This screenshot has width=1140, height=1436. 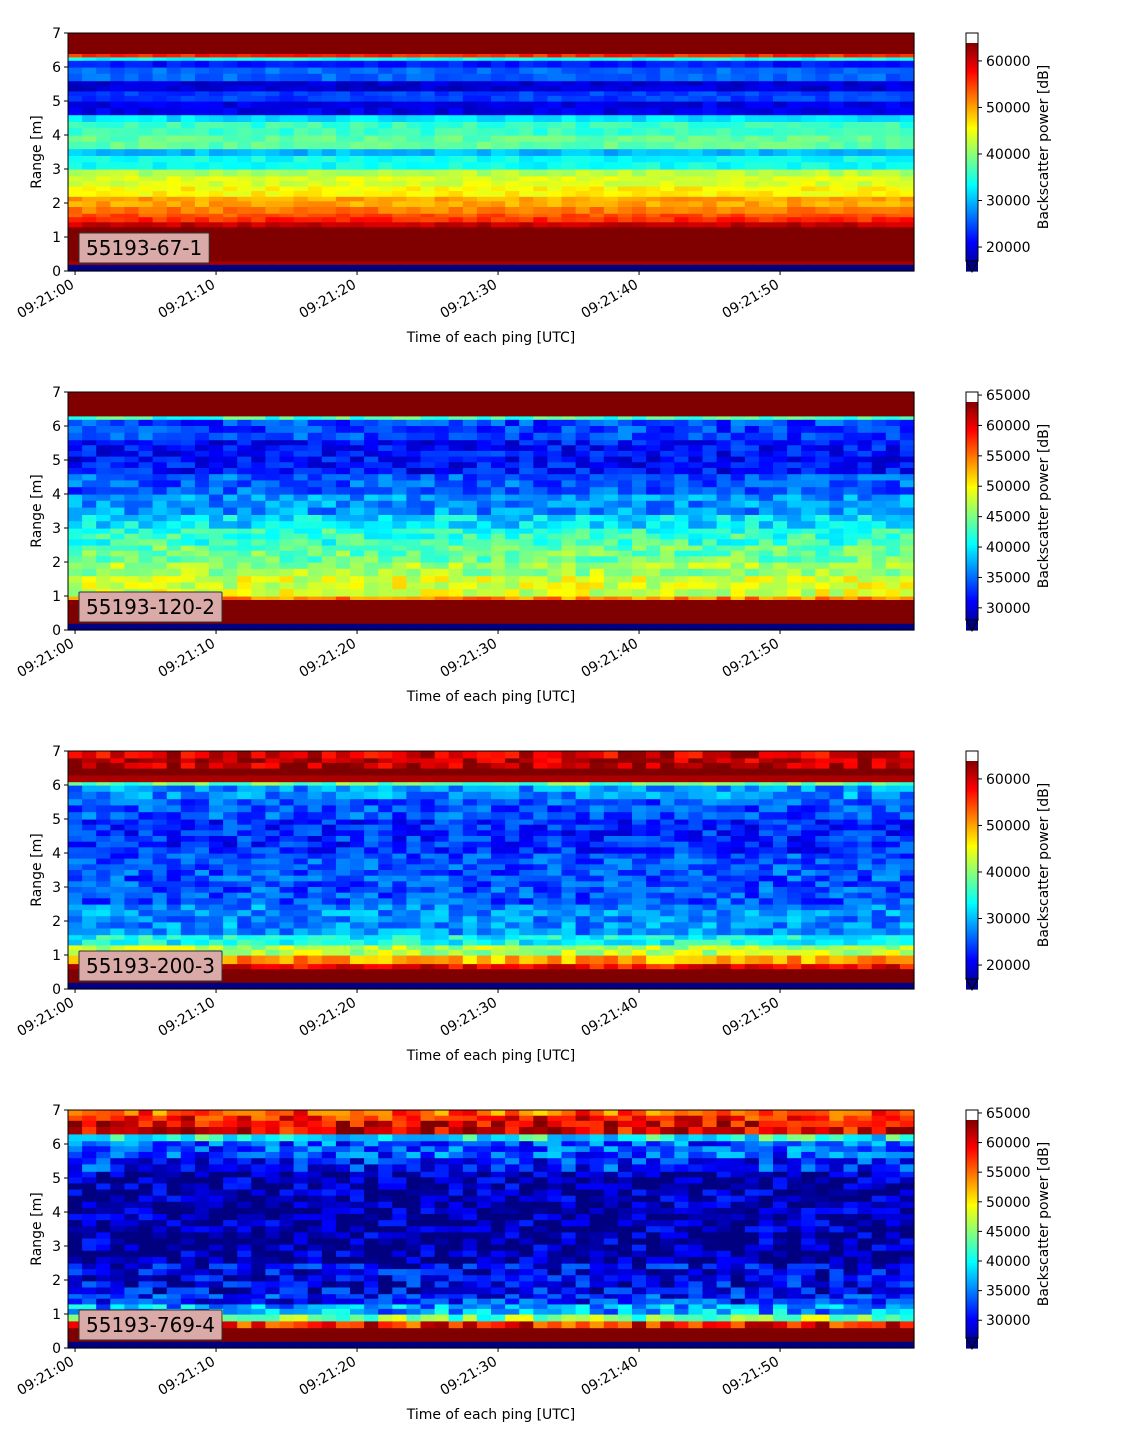 I want to click on colorbar-tick-label: 20000, so click(x=1008, y=248).